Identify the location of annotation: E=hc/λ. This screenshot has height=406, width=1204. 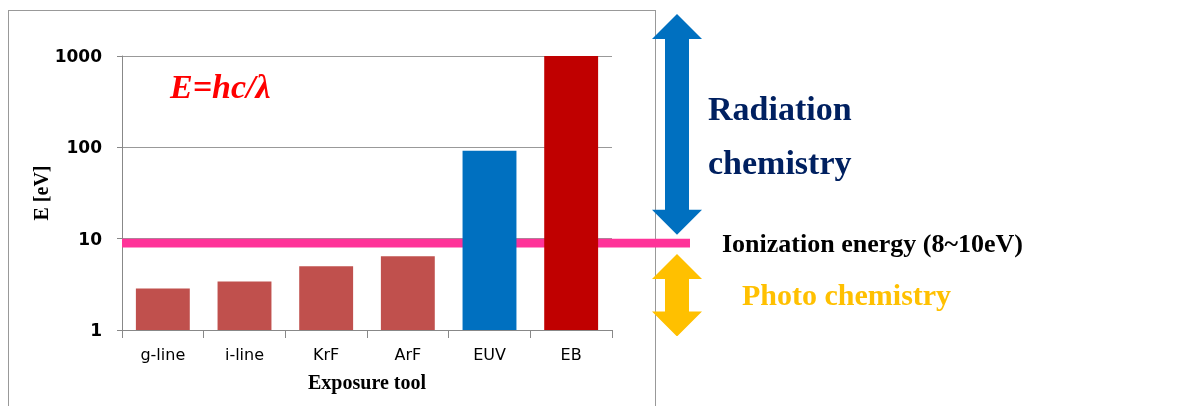
(220, 87).